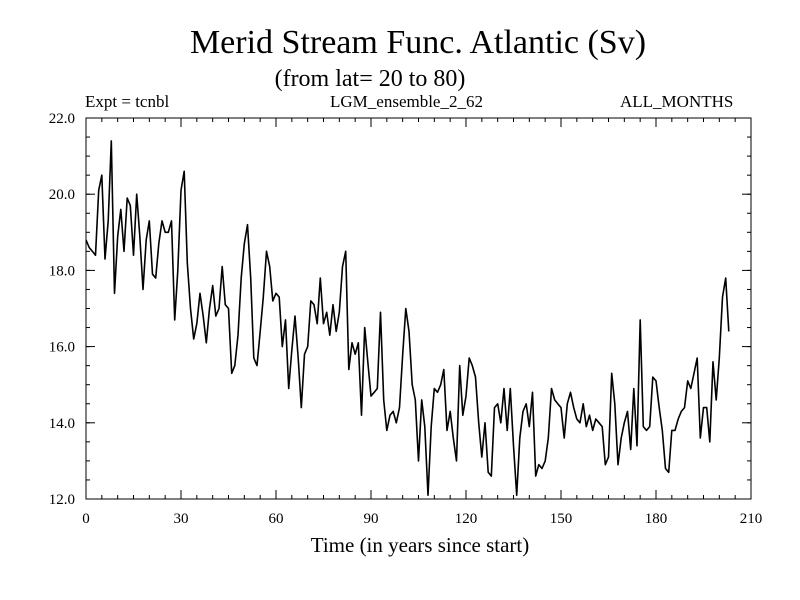  I want to click on x-tick-label: 120, so click(466, 519).